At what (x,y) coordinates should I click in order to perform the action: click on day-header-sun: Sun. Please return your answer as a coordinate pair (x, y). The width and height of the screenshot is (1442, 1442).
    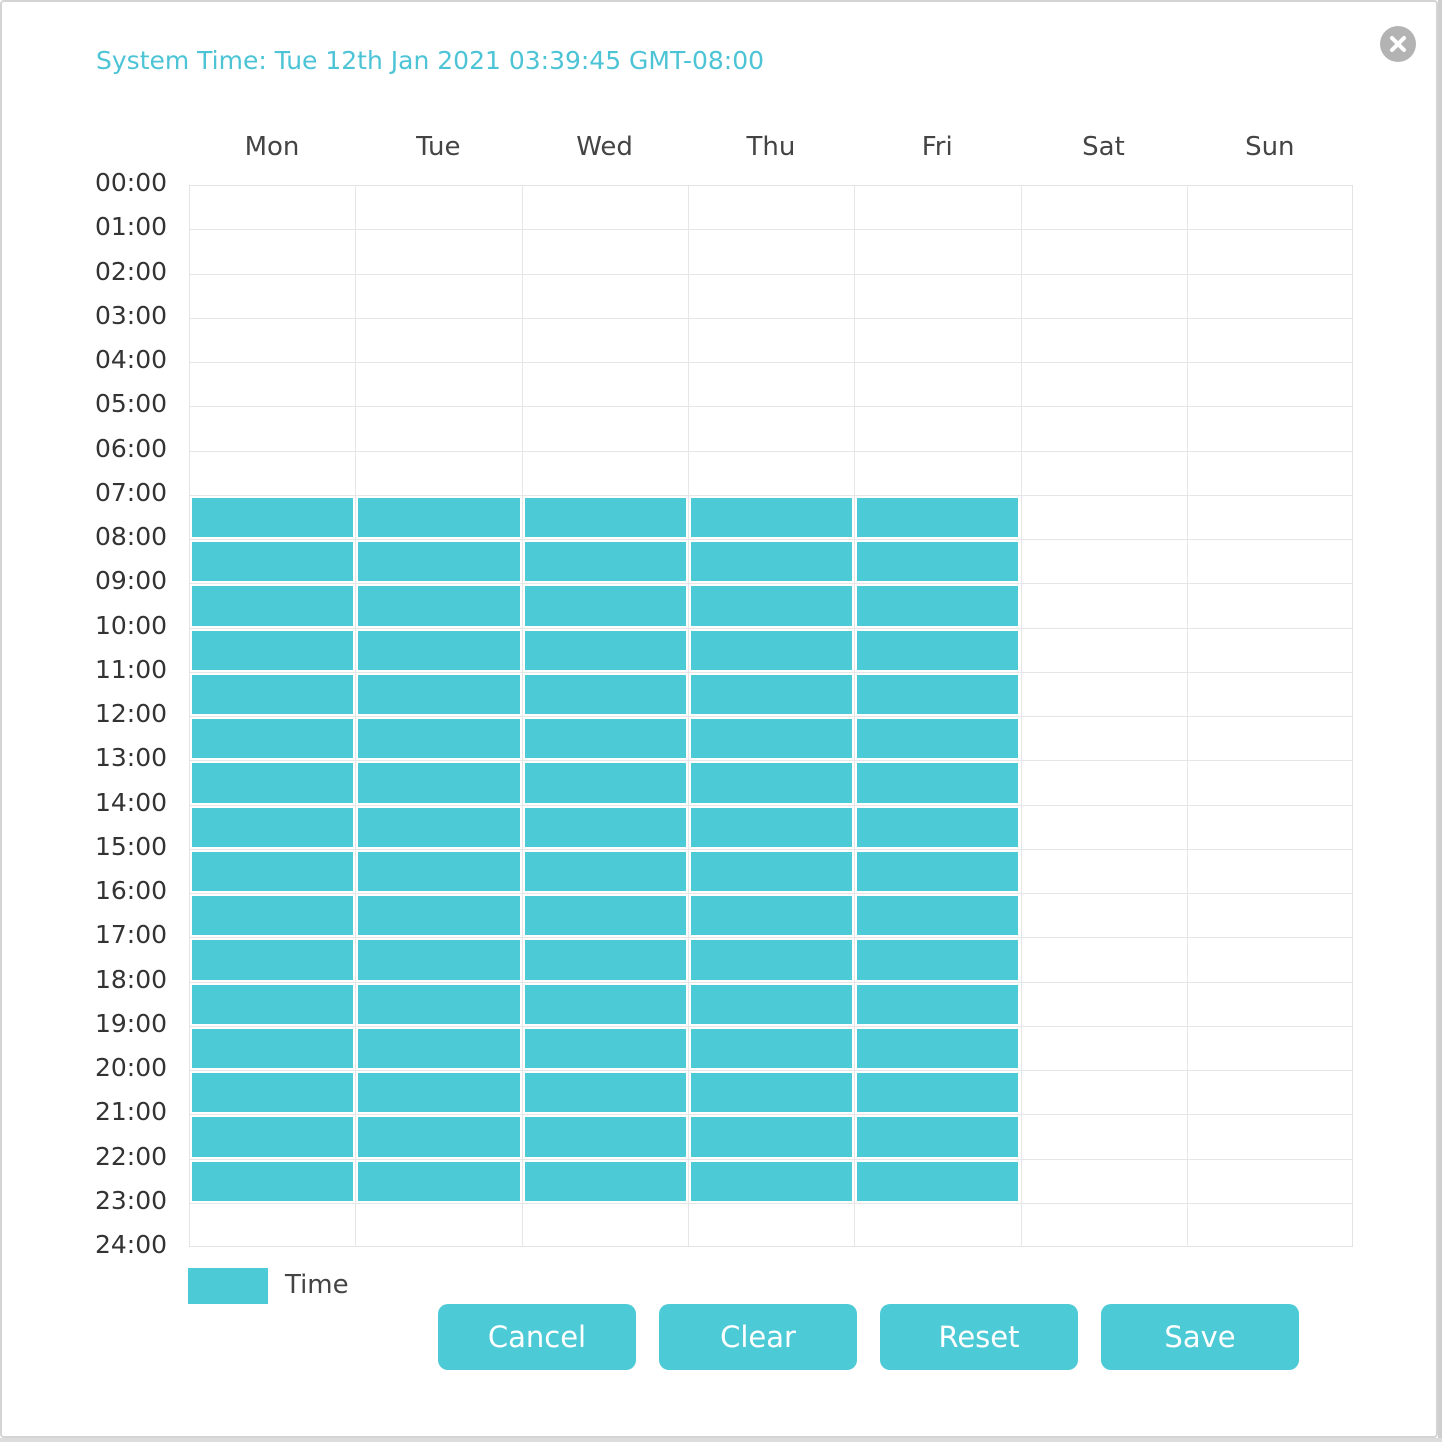
    Looking at the image, I should click on (1270, 147).